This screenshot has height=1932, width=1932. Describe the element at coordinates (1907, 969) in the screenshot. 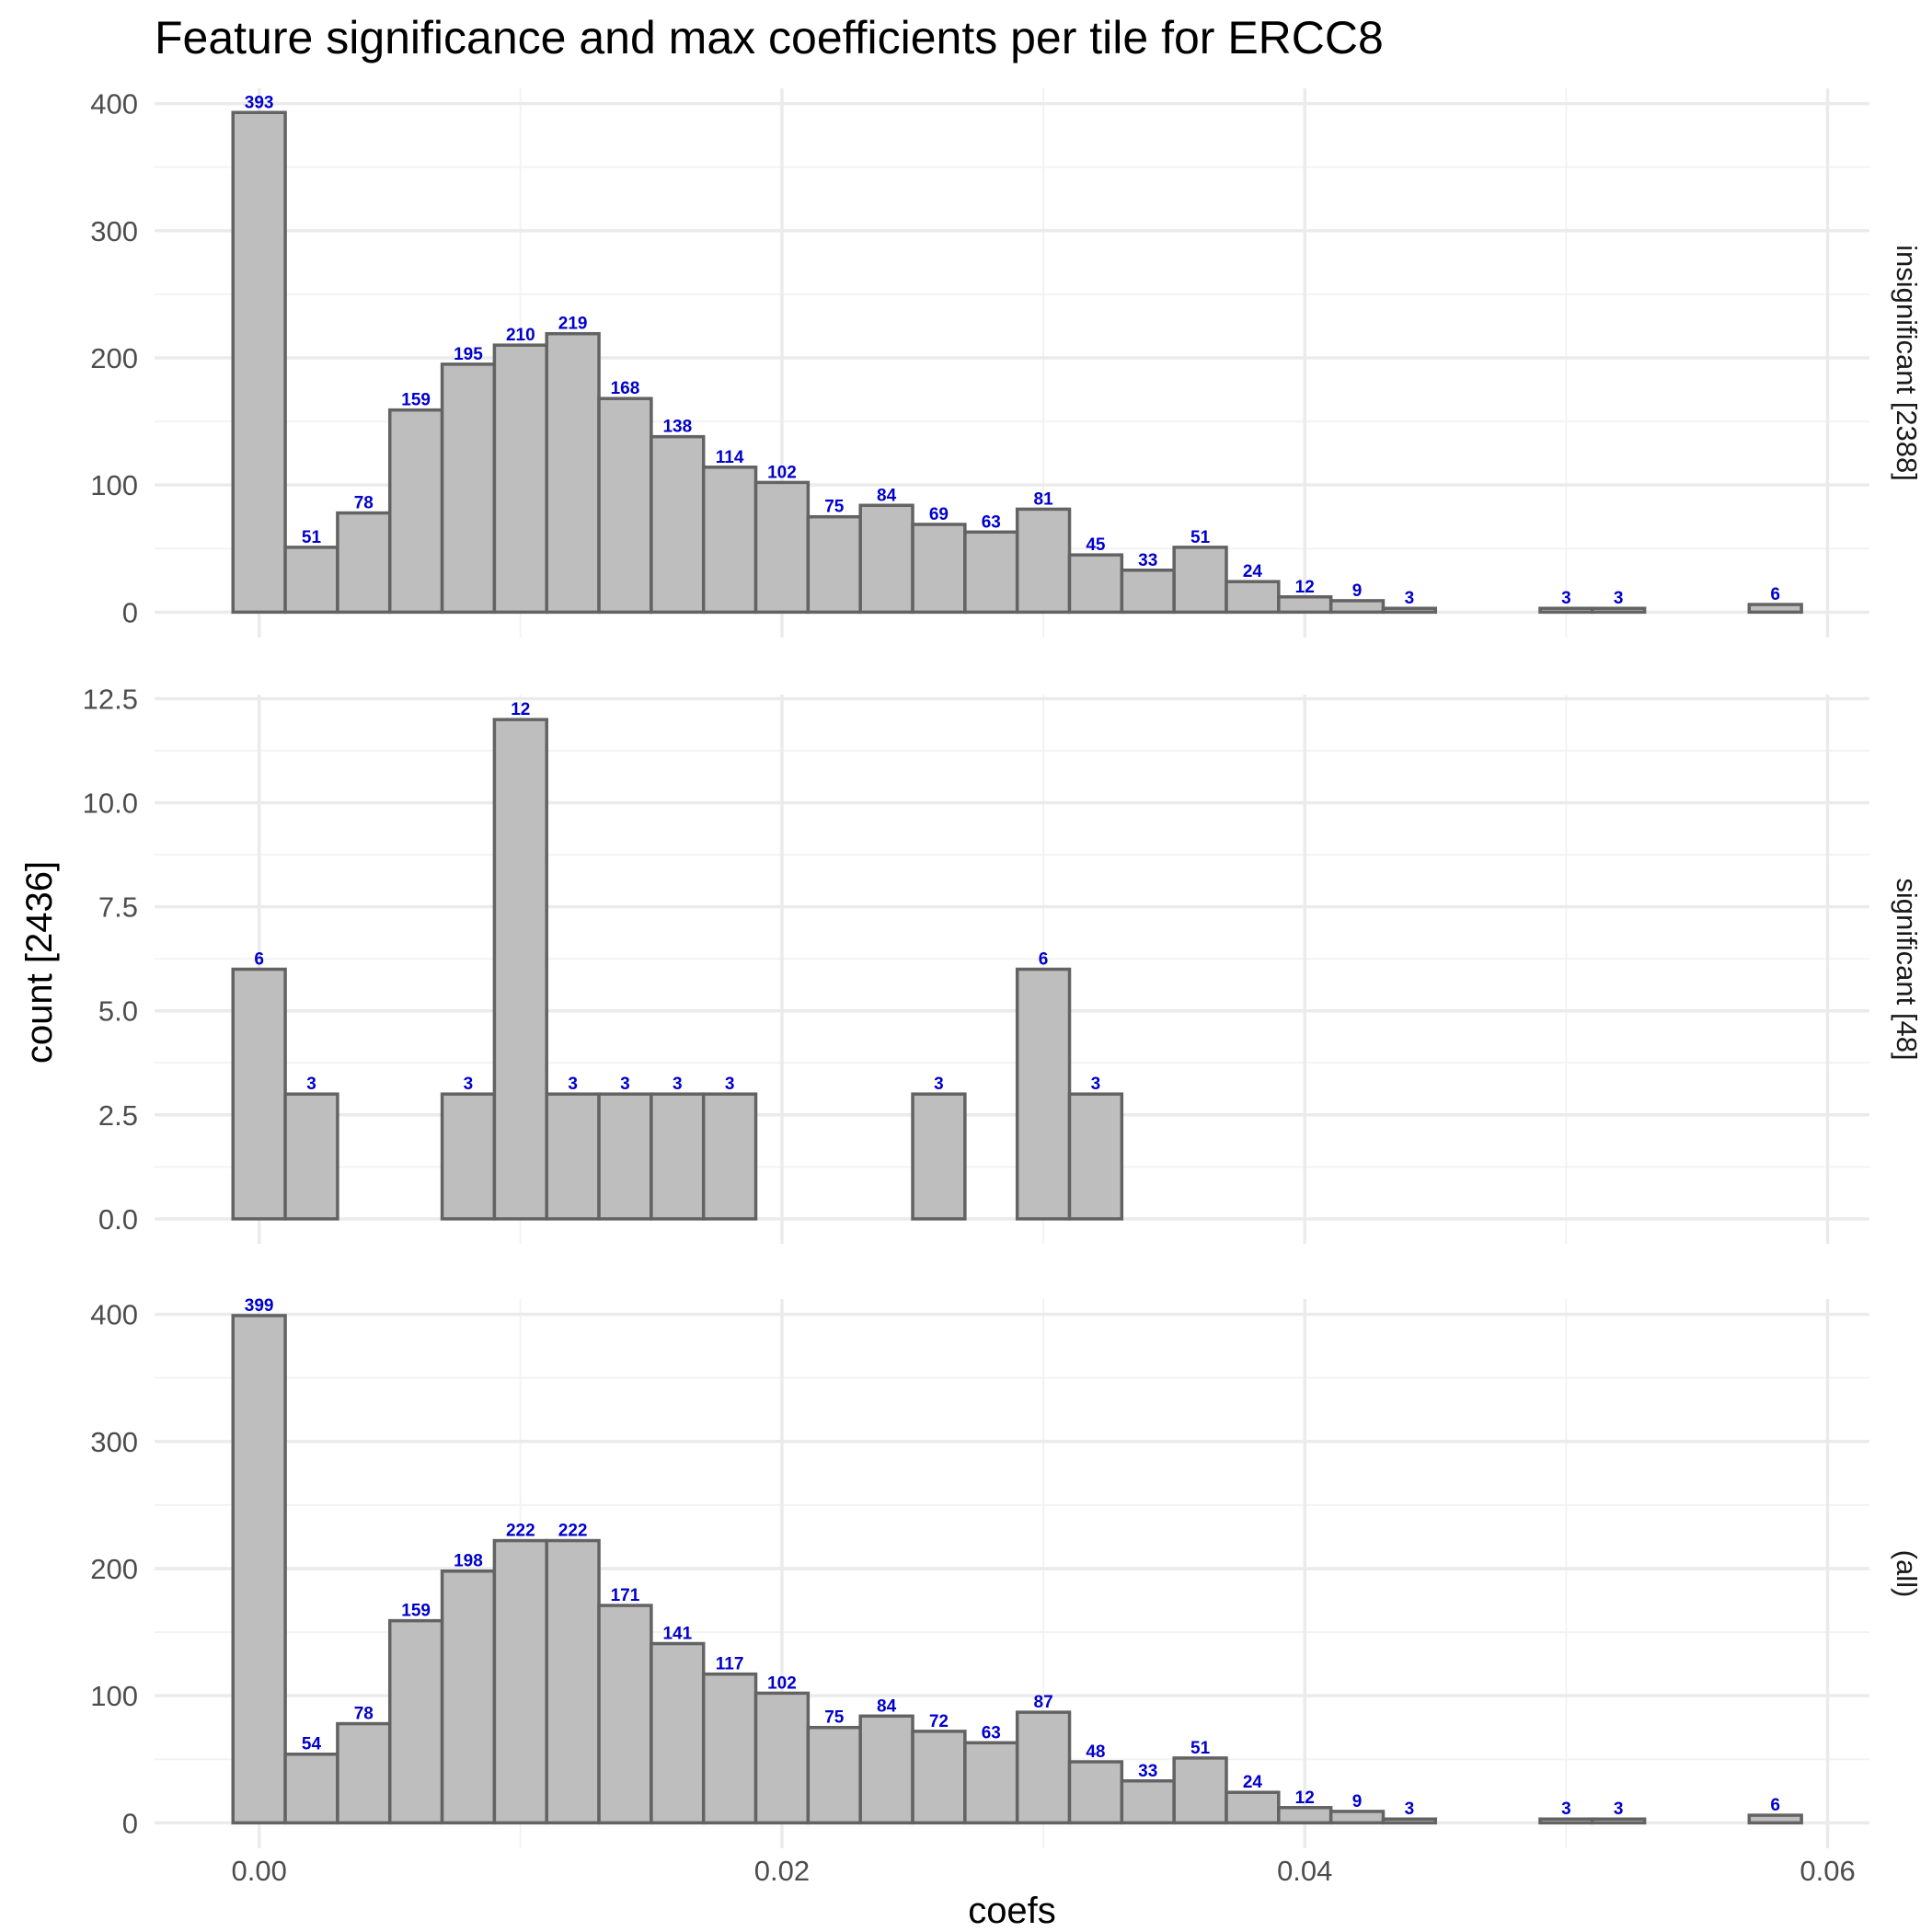

I see `strip-label-panel-2: significant [48]` at that location.